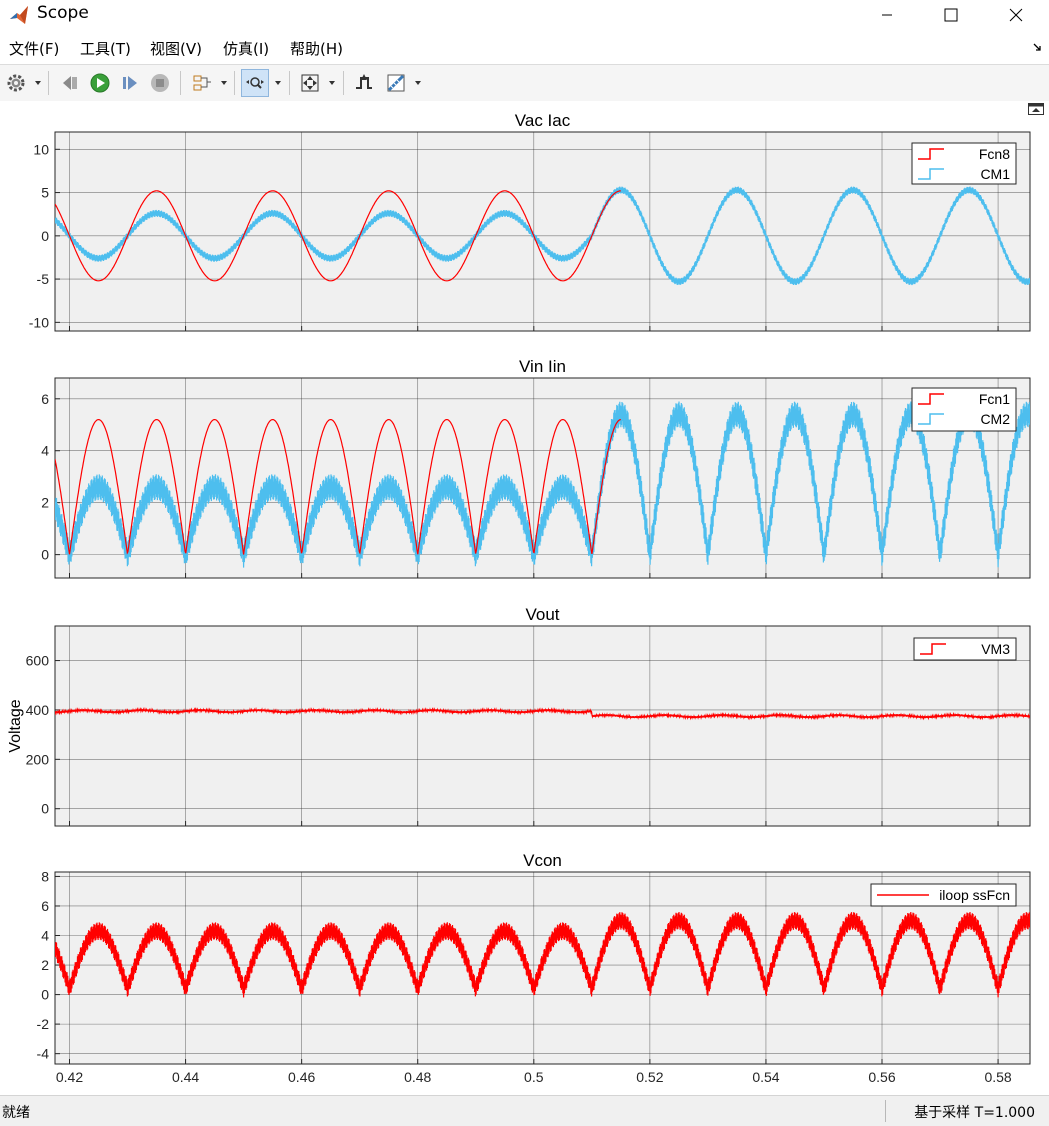 Image resolution: width=1049 pixels, height=1126 pixels. Describe the element at coordinates (964, 409) in the screenshot. I see `legend: Fcn1 CM2` at that location.